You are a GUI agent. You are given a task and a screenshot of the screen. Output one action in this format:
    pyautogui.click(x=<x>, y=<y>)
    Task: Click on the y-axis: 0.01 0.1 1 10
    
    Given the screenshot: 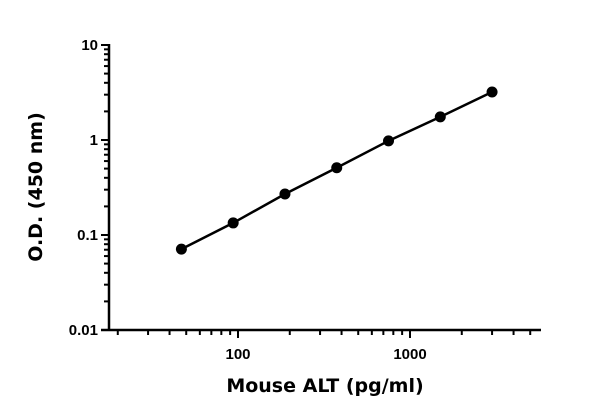 What is the action you would take?
    pyautogui.click(x=90, y=188)
    